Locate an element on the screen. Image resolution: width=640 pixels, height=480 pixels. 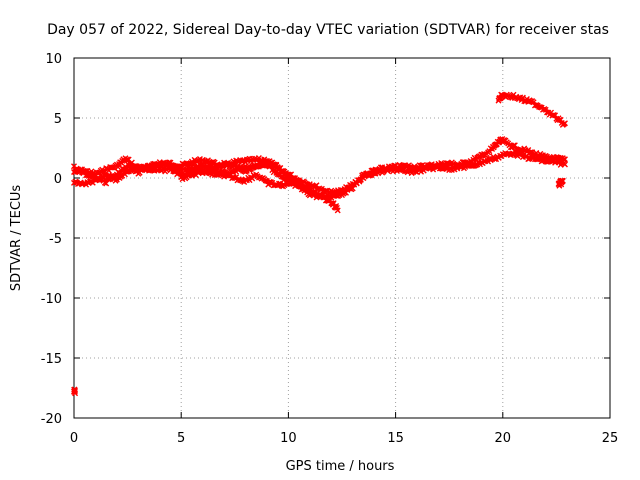
x-tick-label: 25 is located at coordinates (610, 438).